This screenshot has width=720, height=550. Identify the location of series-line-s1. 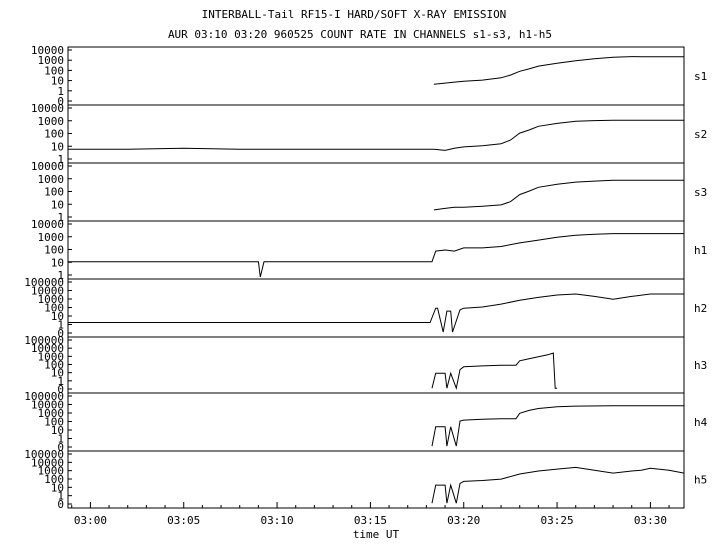
(558, 70).